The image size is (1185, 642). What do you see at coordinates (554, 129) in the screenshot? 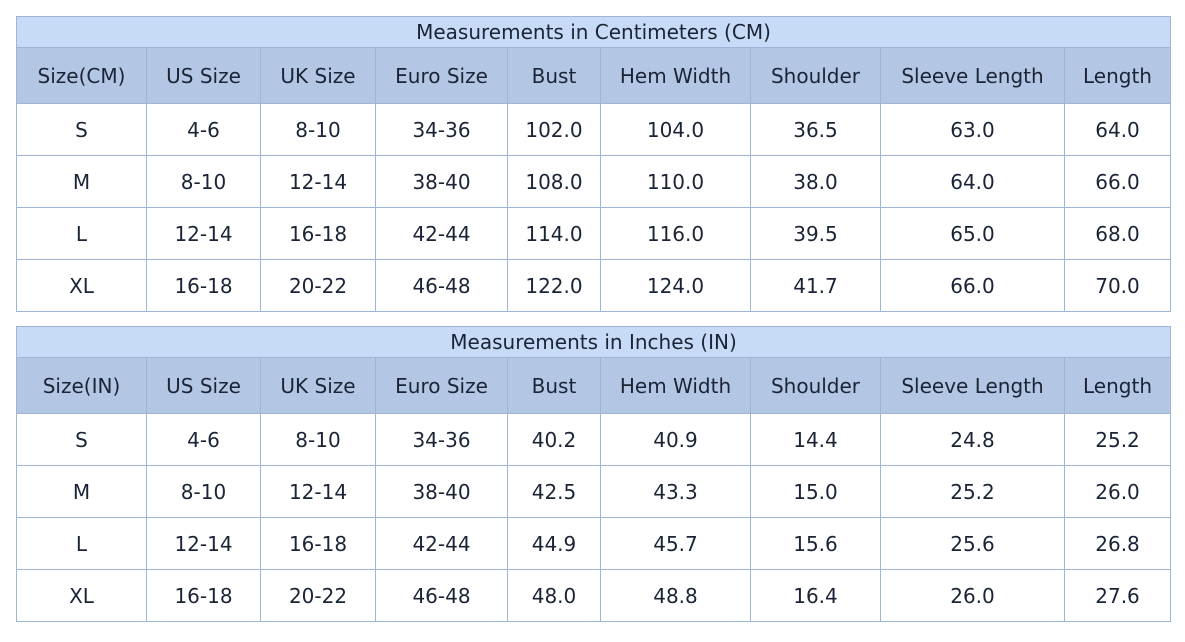
I see `table-cell: 102.0` at bounding box center [554, 129].